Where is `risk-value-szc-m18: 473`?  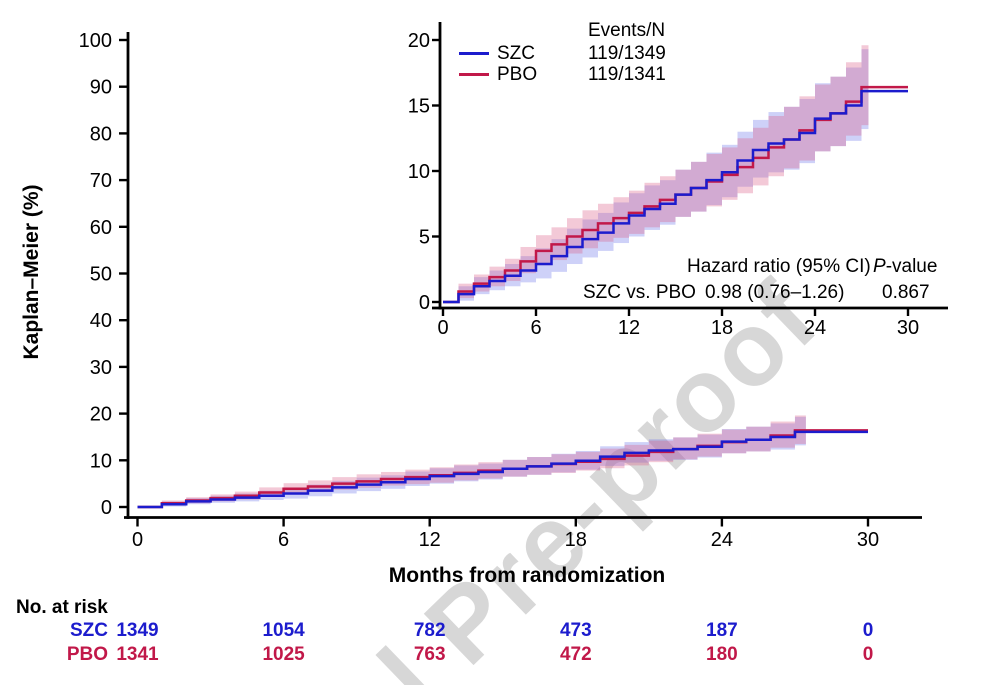
risk-value-szc-m18: 473 is located at coordinates (575, 630).